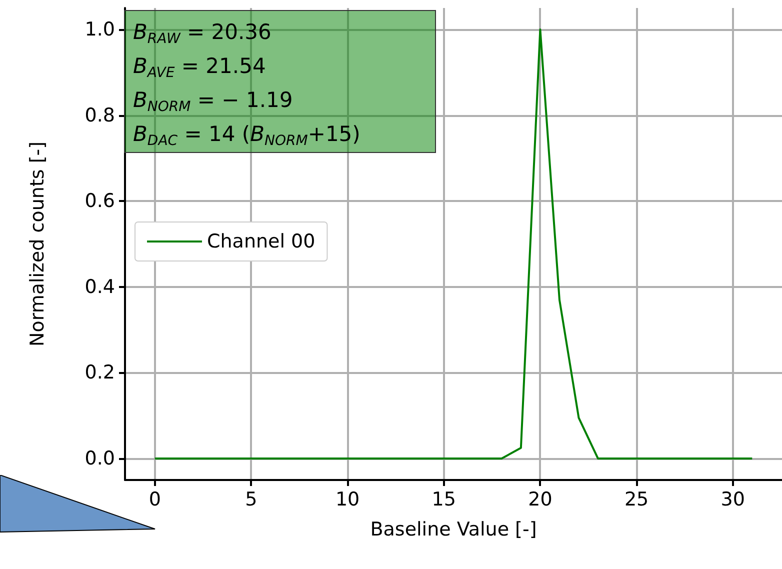  Describe the element at coordinates (213, 102) in the screenshot. I see `annotation: B$_{NORM}$ = − 1.19` at that location.